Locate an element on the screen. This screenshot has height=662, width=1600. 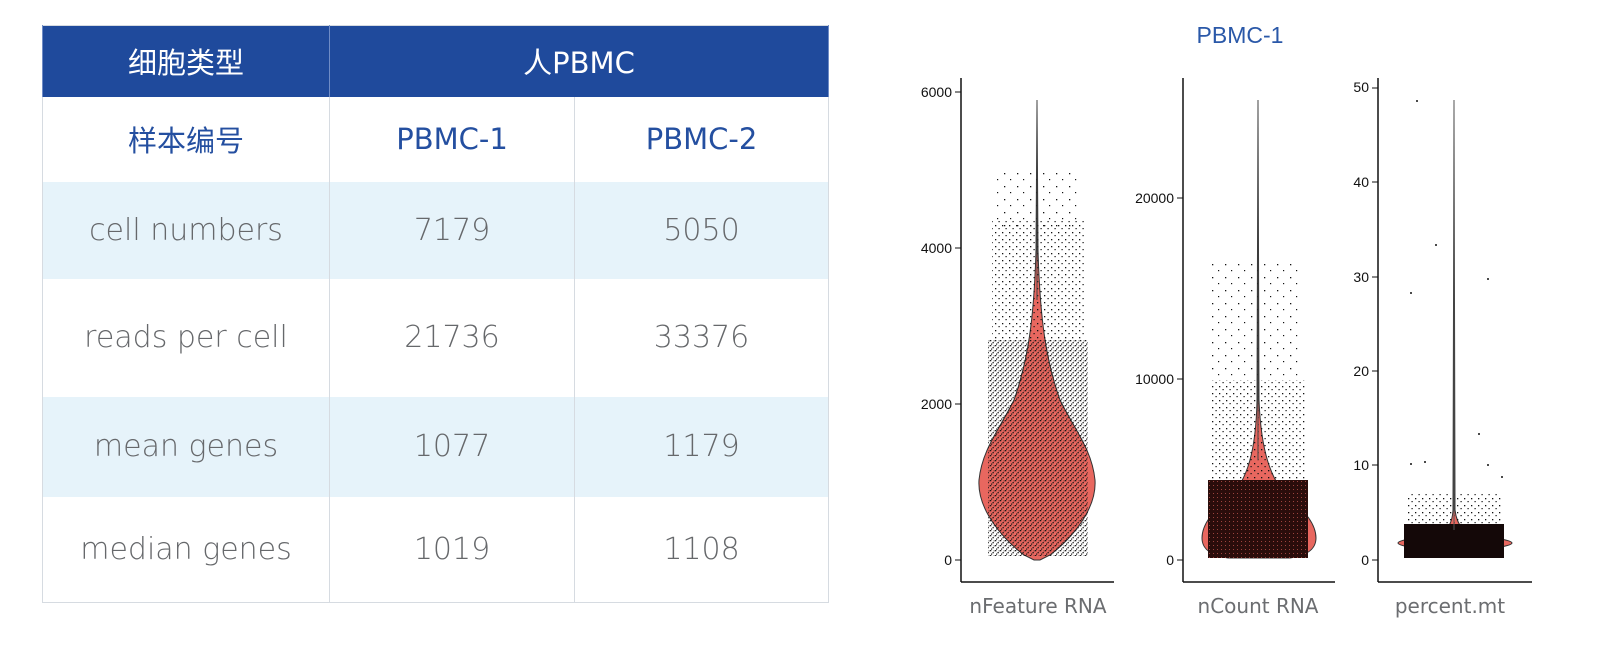
x-label: nCount RNA is located at coordinates (1258, 606).